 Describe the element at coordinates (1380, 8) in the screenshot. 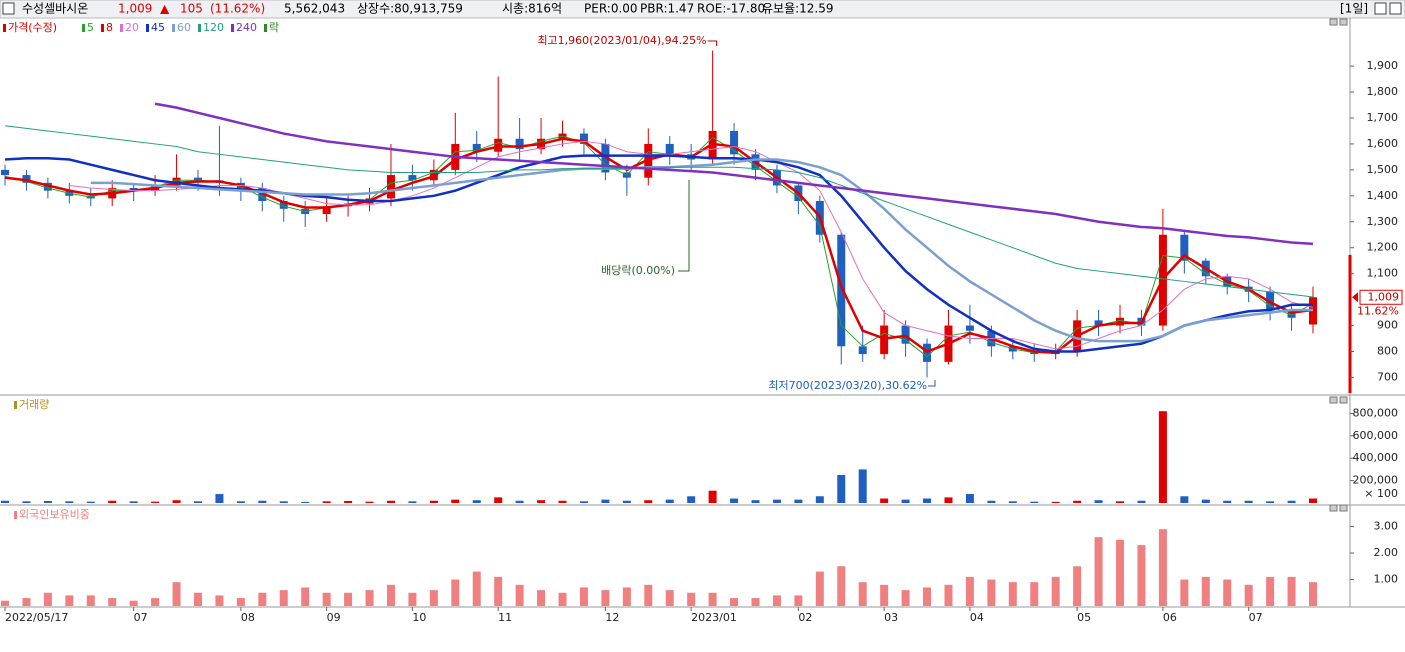

I see `restore-button` at that location.